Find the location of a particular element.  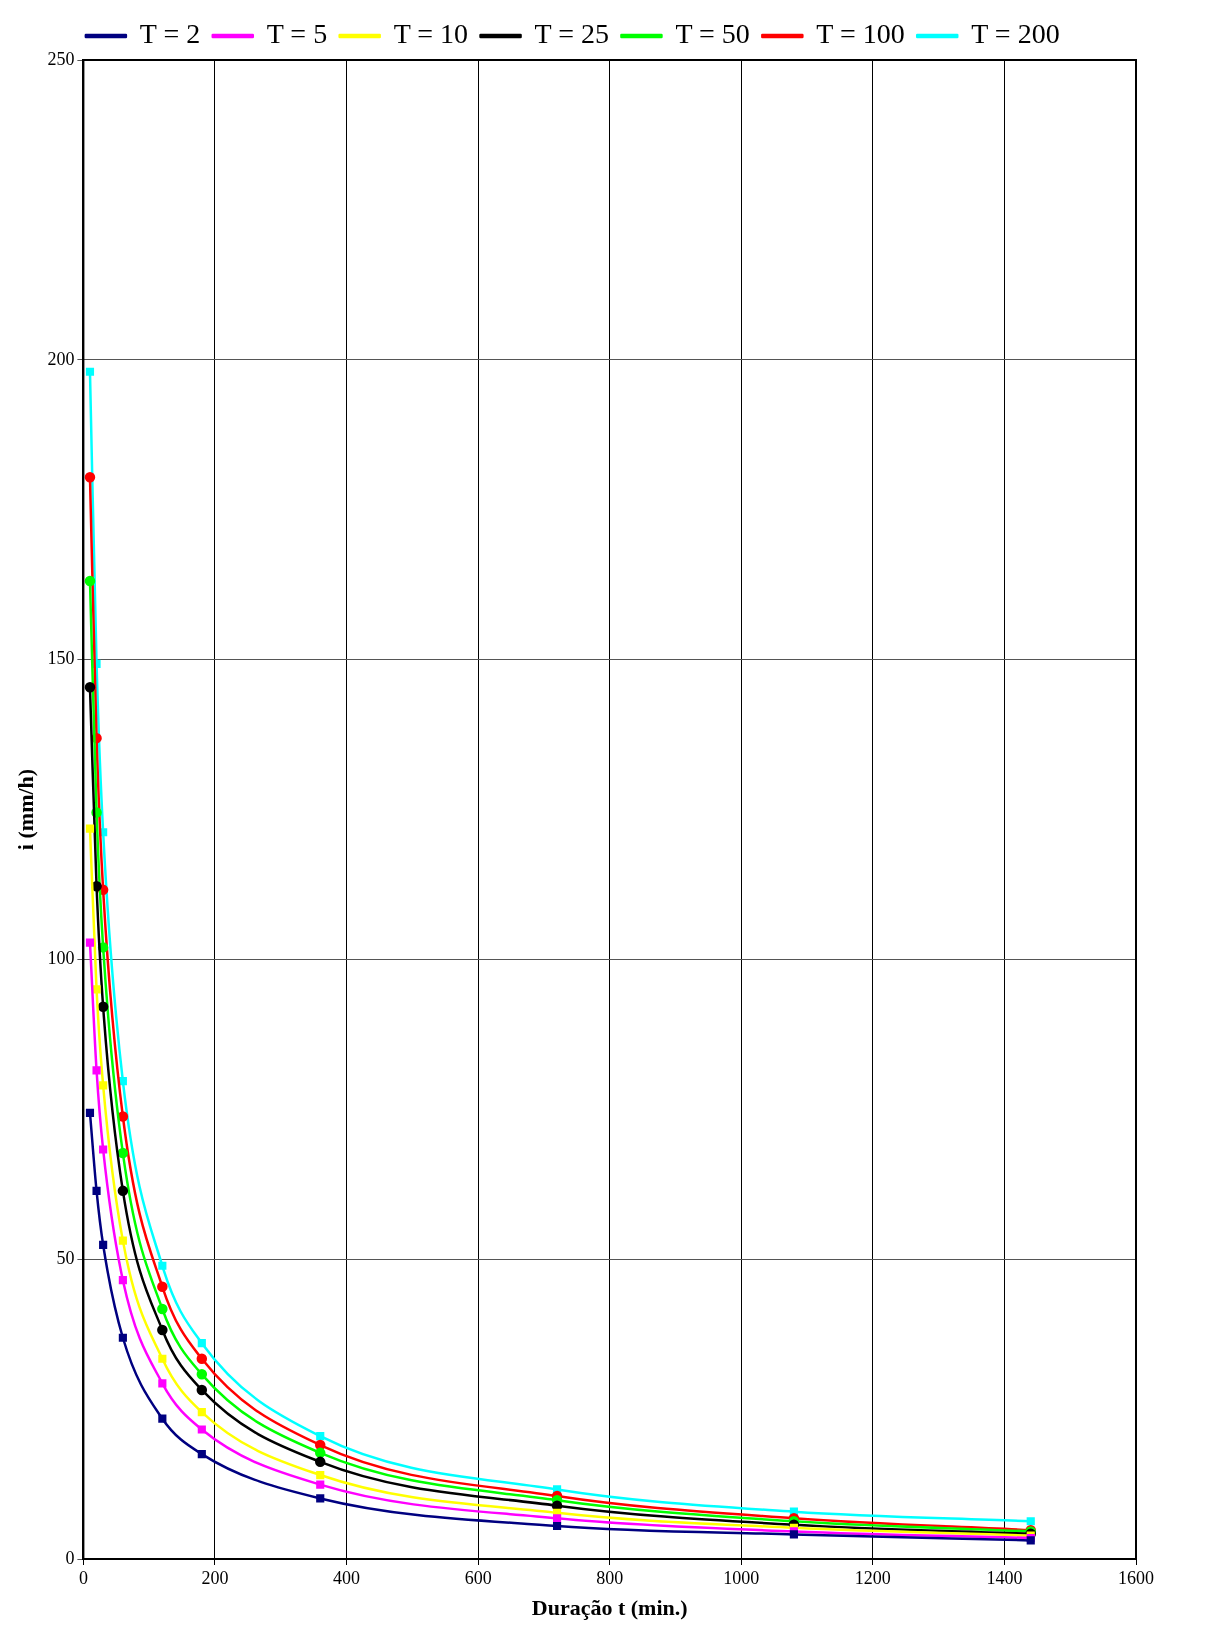

y-tick-label: 150 is located at coordinates (61, 658).